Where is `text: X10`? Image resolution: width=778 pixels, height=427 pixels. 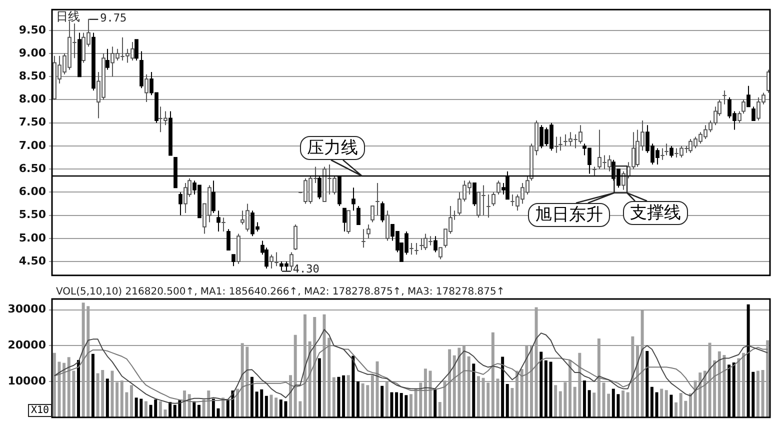 text: X10 is located at coordinates (40, 411).